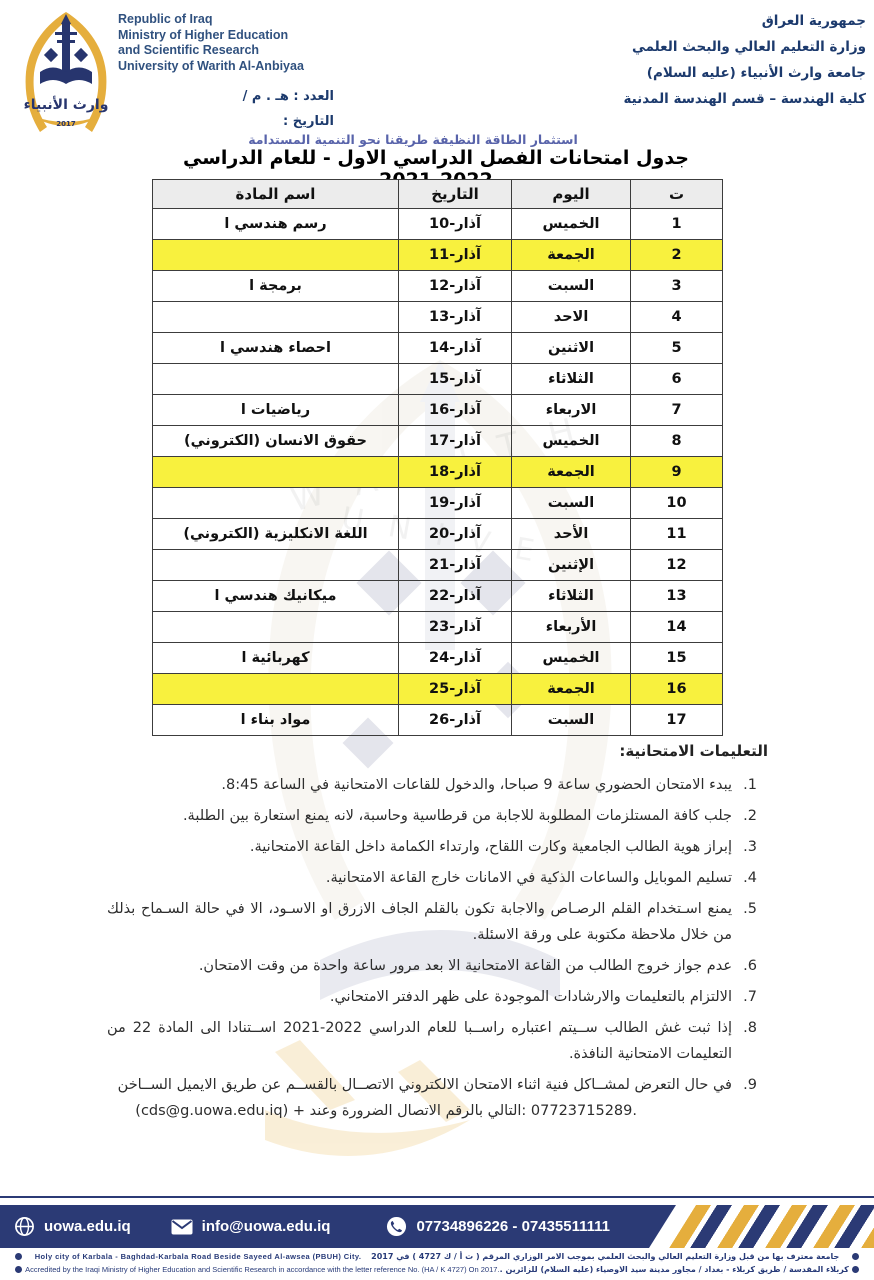 The width and height of the screenshot is (874, 1280). I want to click on cell-serial: 14, so click(676, 627).